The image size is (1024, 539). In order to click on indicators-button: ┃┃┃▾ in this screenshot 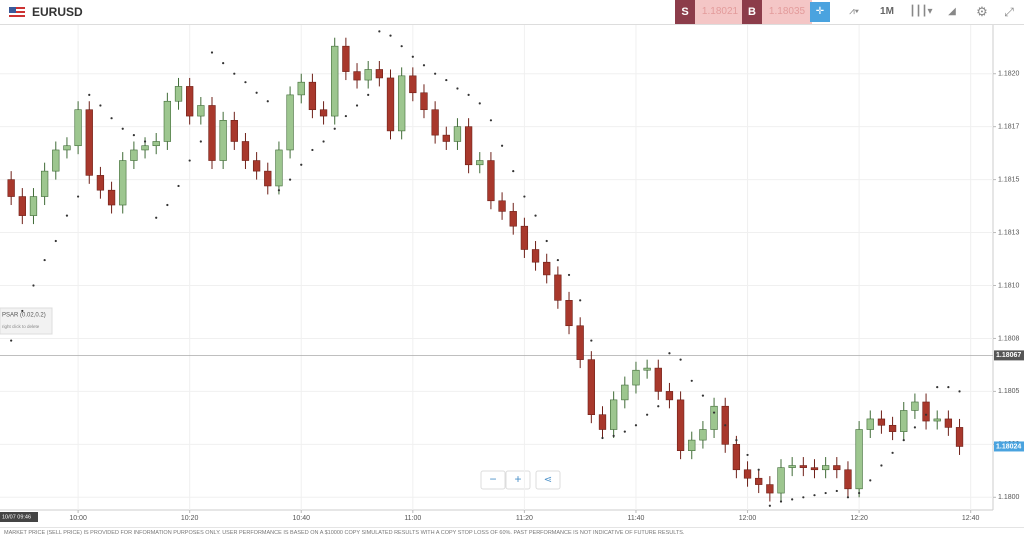, I will do `click(921, 11)`.